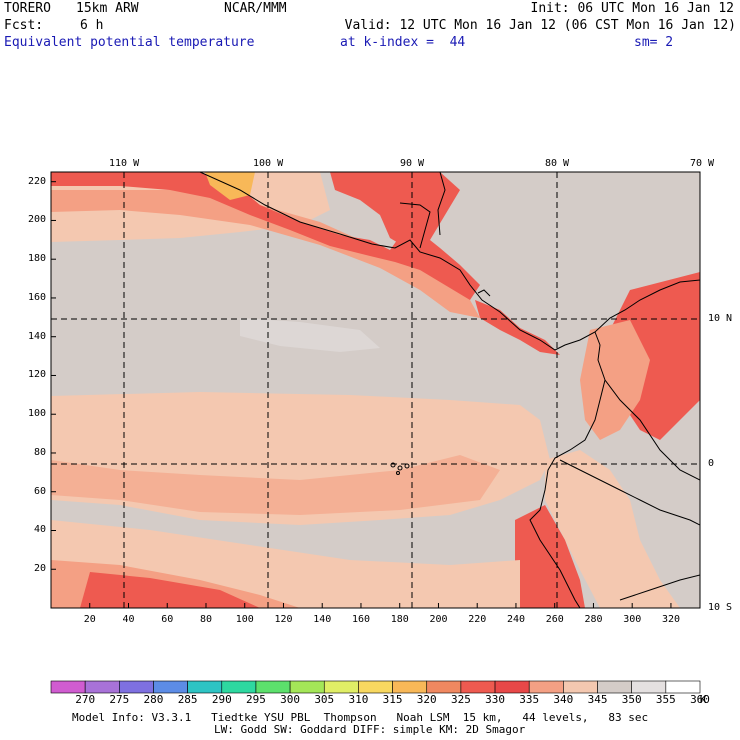 The width and height of the screenshot is (740, 740). I want to click on x-tick-label: 40, so click(128, 619).